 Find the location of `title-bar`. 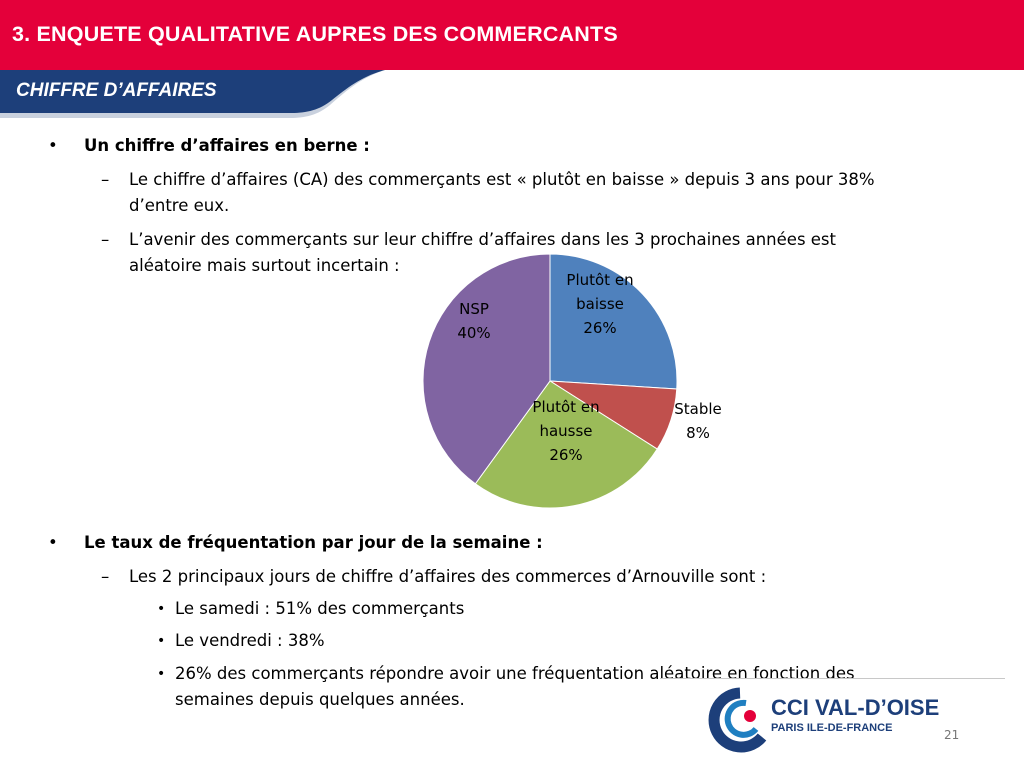

title-bar is located at coordinates (512, 35).